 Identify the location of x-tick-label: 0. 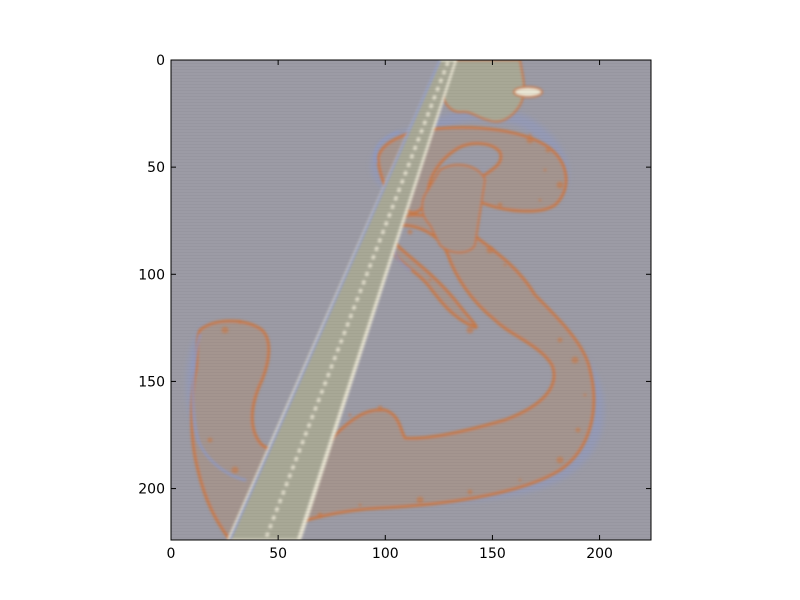
(171, 554).